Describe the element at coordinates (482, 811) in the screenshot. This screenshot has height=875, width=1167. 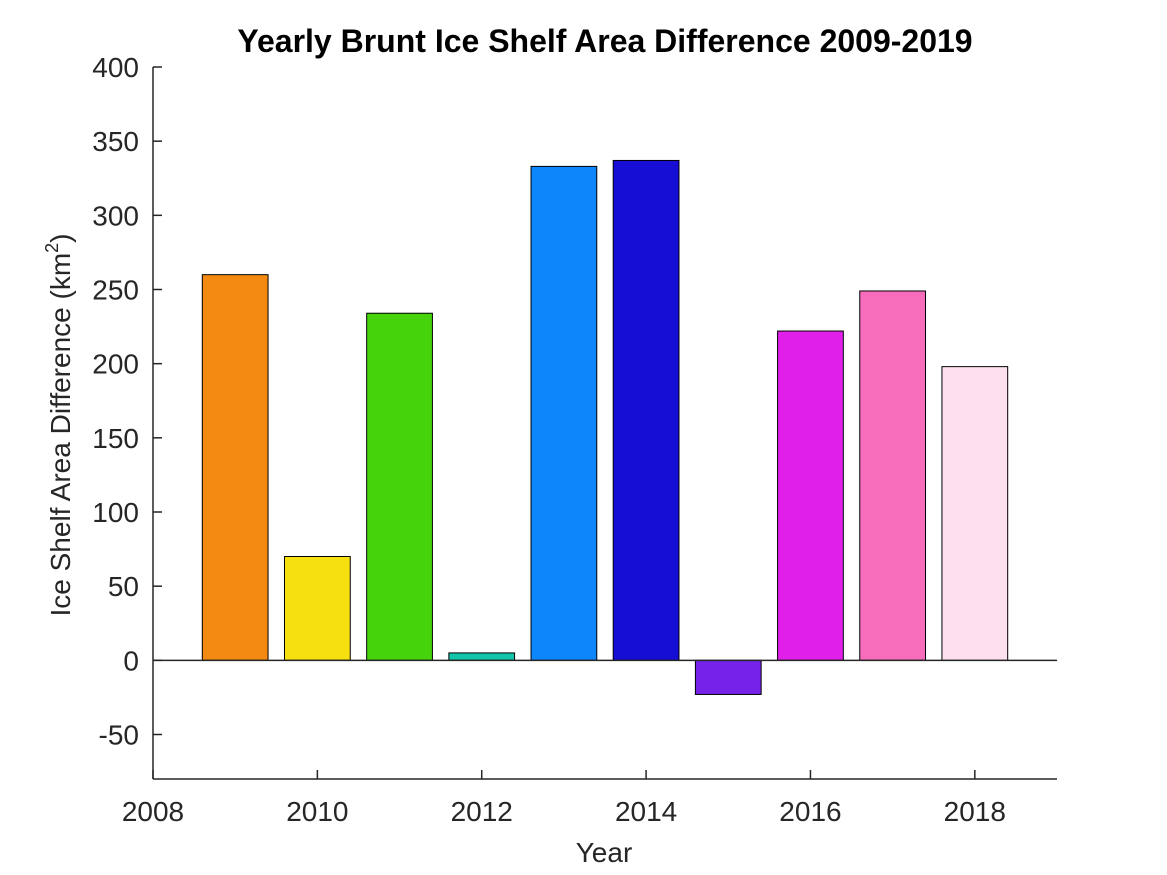
I see `x-tick-label: 2012` at that location.